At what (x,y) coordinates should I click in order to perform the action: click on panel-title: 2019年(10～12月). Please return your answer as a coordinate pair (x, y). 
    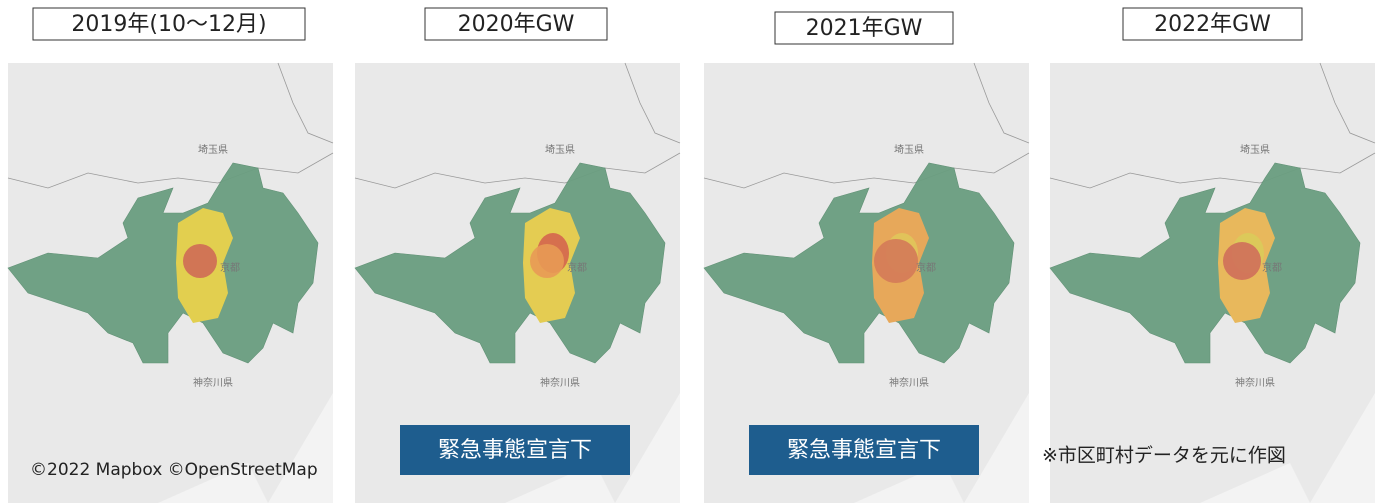
    Looking at the image, I should click on (168, 24).